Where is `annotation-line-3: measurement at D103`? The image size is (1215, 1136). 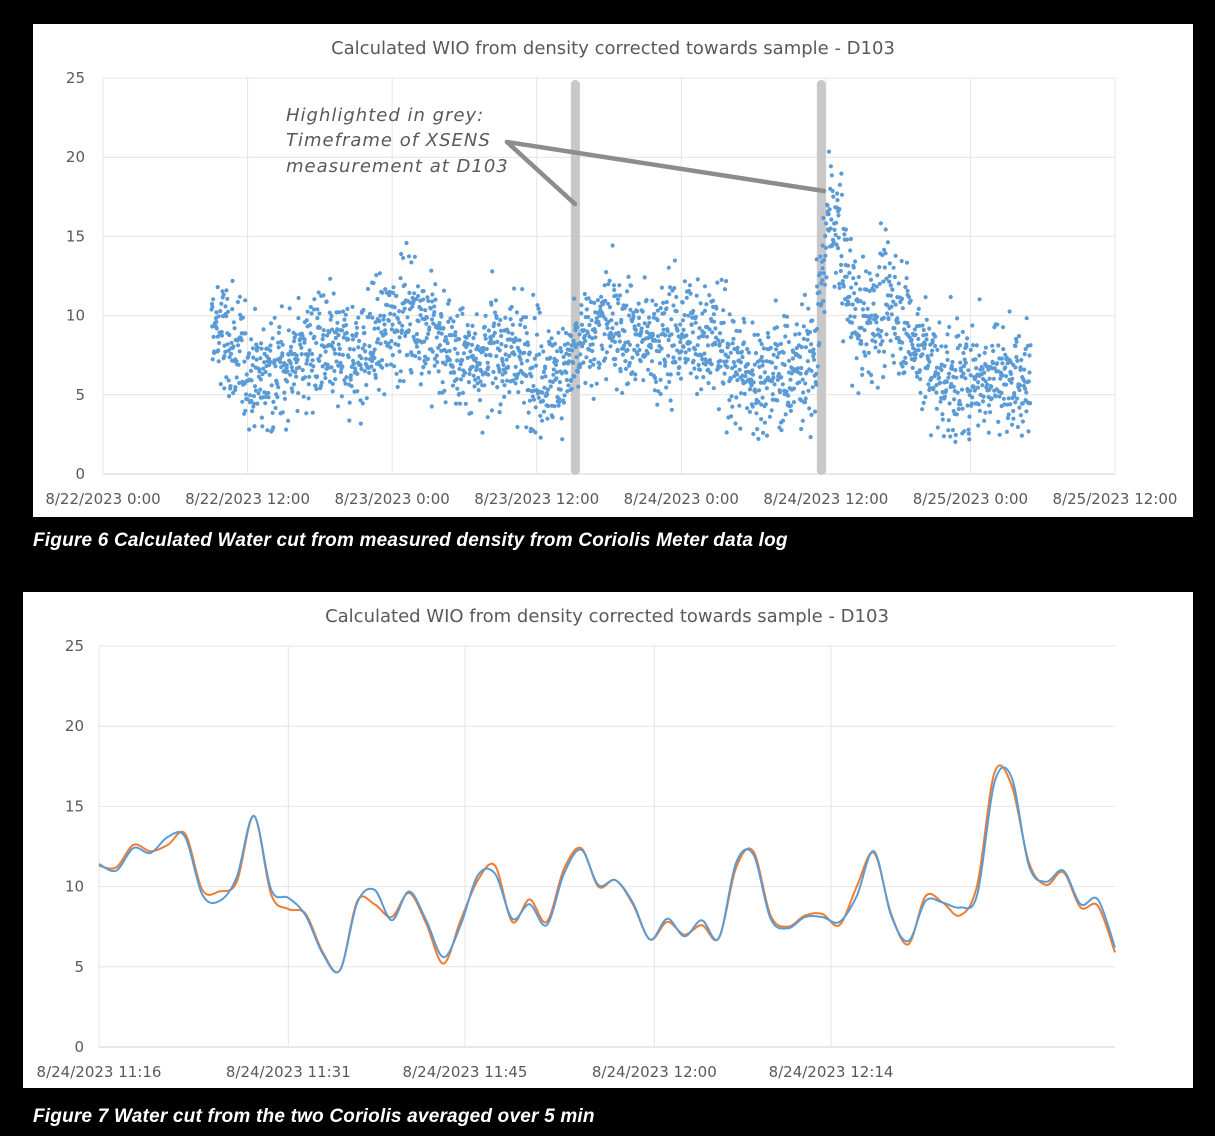
annotation-line-3: measurement at D103 is located at coordinates (397, 166).